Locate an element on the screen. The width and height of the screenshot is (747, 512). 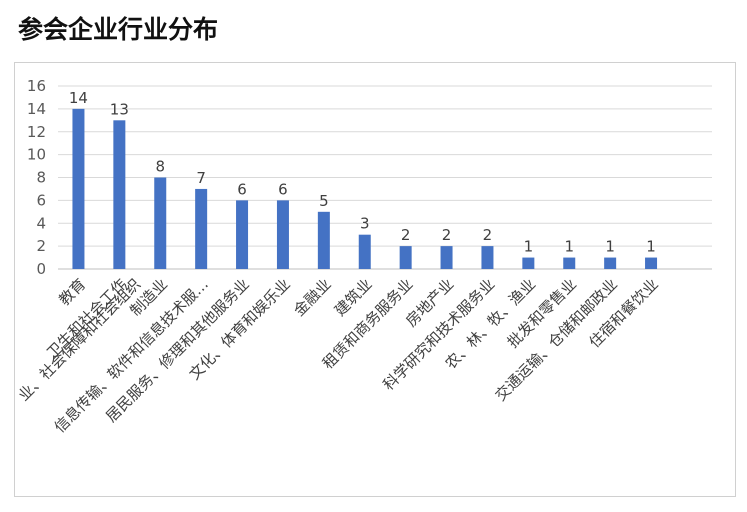
y-tick-label: 8 is located at coordinates (41, 178).